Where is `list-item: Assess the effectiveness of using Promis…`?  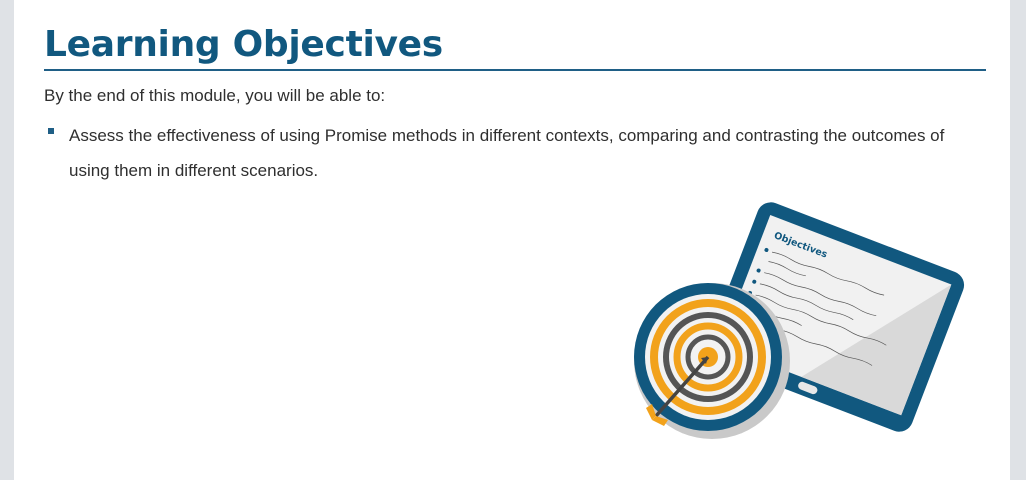
list-item: Assess the effectiveness of using Promis… is located at coordinates (509, 153).